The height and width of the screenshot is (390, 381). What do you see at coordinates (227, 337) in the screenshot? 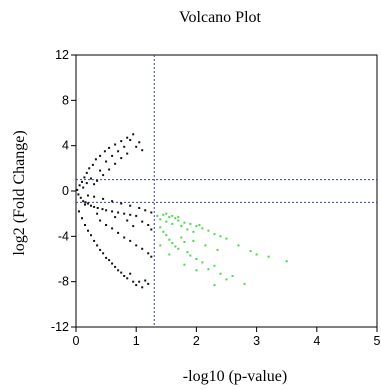
I see `x-axis-ticks: 0 1 2 3 4 5` at bounding box center [227, 337].